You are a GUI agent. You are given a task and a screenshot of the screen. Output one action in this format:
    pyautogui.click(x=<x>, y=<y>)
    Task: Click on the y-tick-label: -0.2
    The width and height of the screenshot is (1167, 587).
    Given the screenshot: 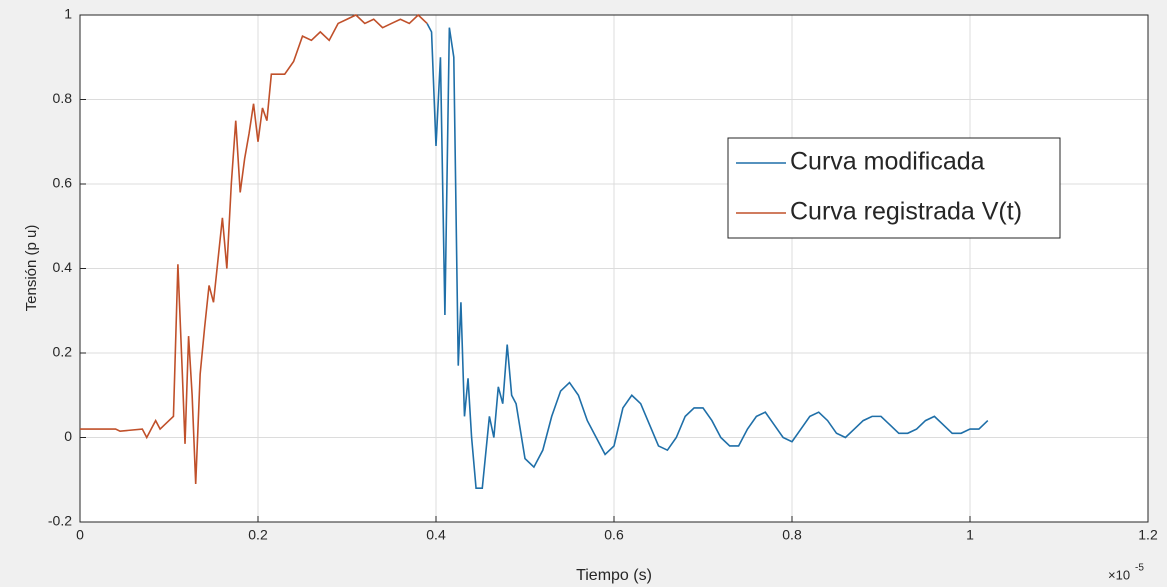 What is the action you would take?
    pyautogui.click(x=60, y=521)
    